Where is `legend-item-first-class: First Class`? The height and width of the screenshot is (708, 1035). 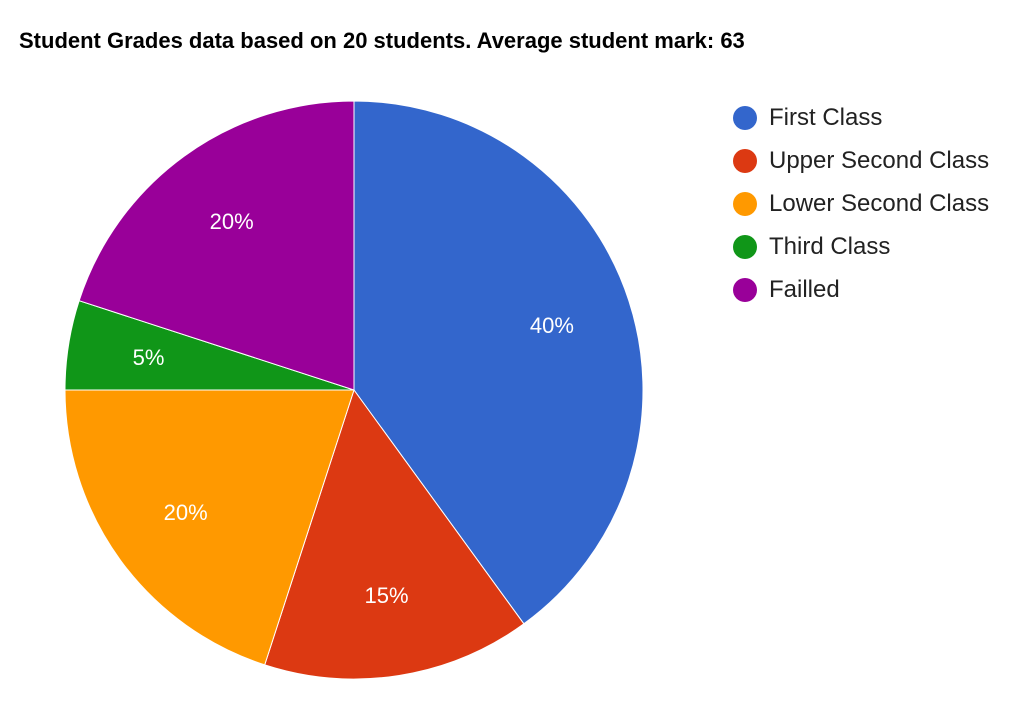 legend-item-first-class: First Class is located at coordinates (861, 117).